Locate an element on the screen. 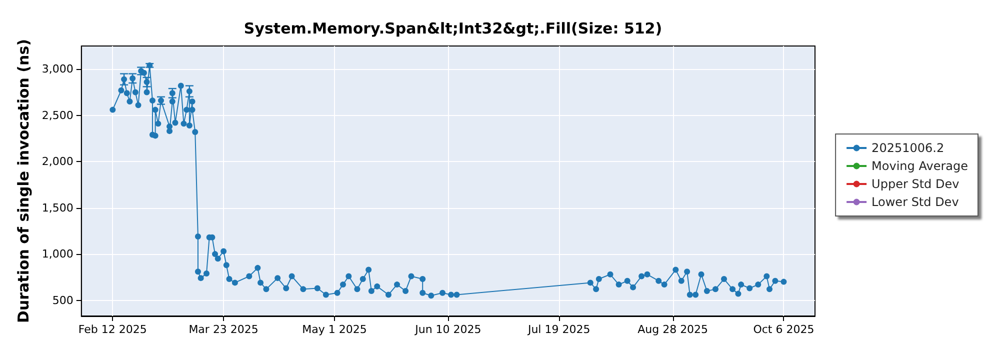 Image resolution: width=1000 pixels, height=350 pixels. x-tick-label: Oct 6 2025 is located at coordinates (783, 329).